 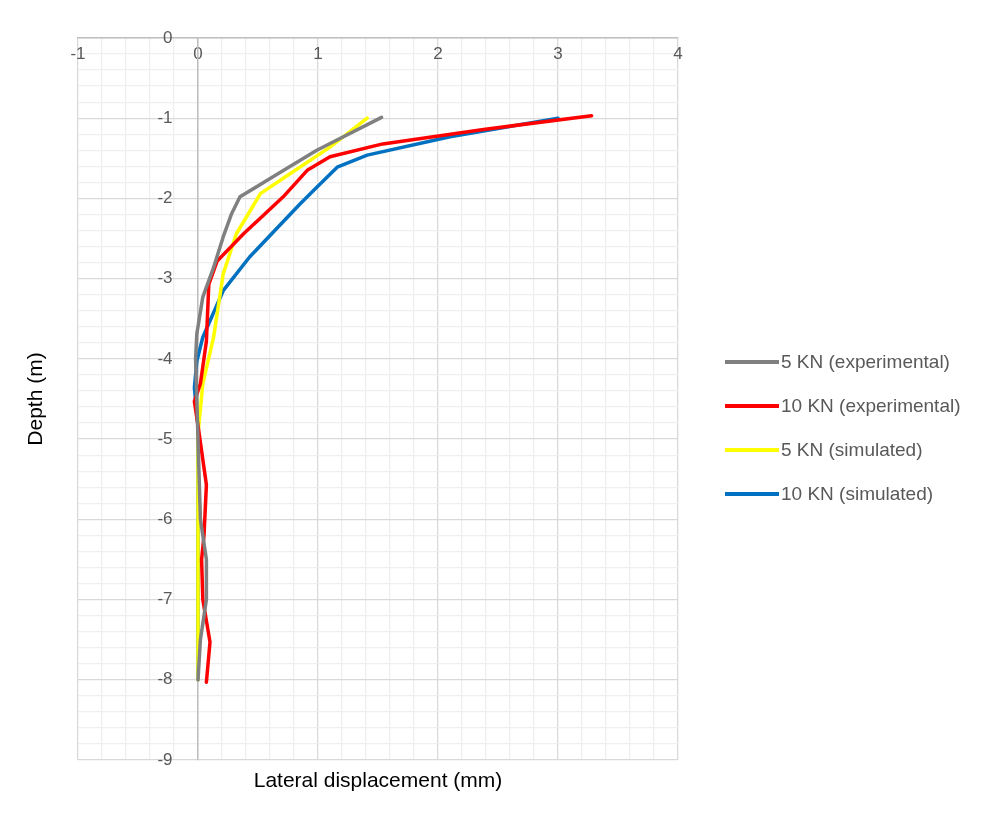 I want to click on x-tick-label: 3, so click(x=558, y=53).